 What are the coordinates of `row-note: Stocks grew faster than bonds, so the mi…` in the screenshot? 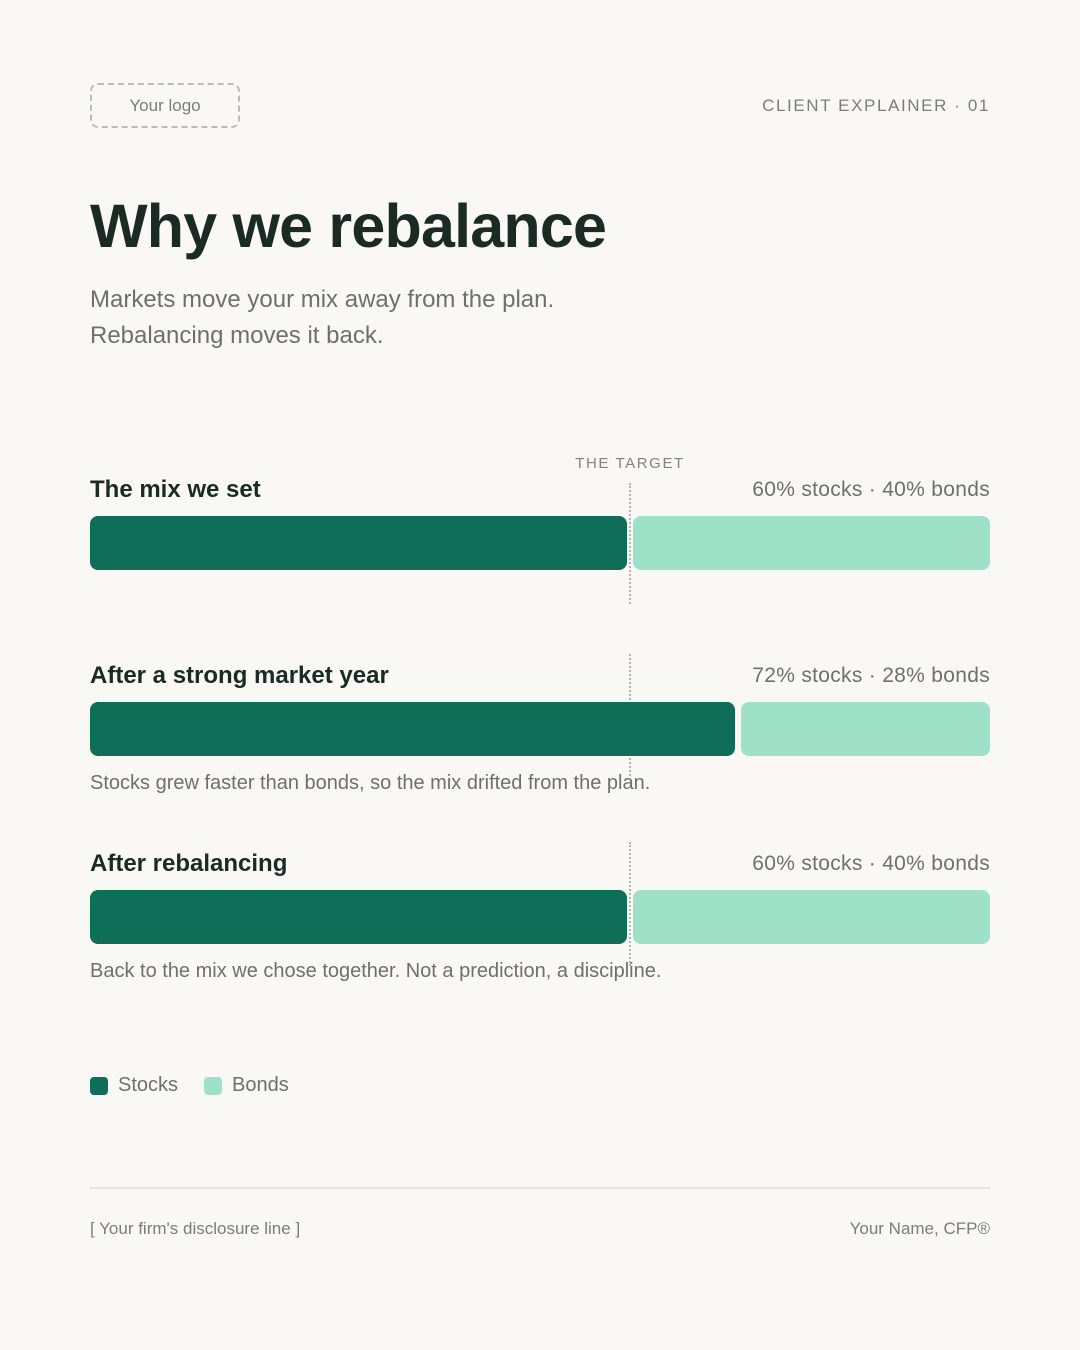 It's located at (370, 783).